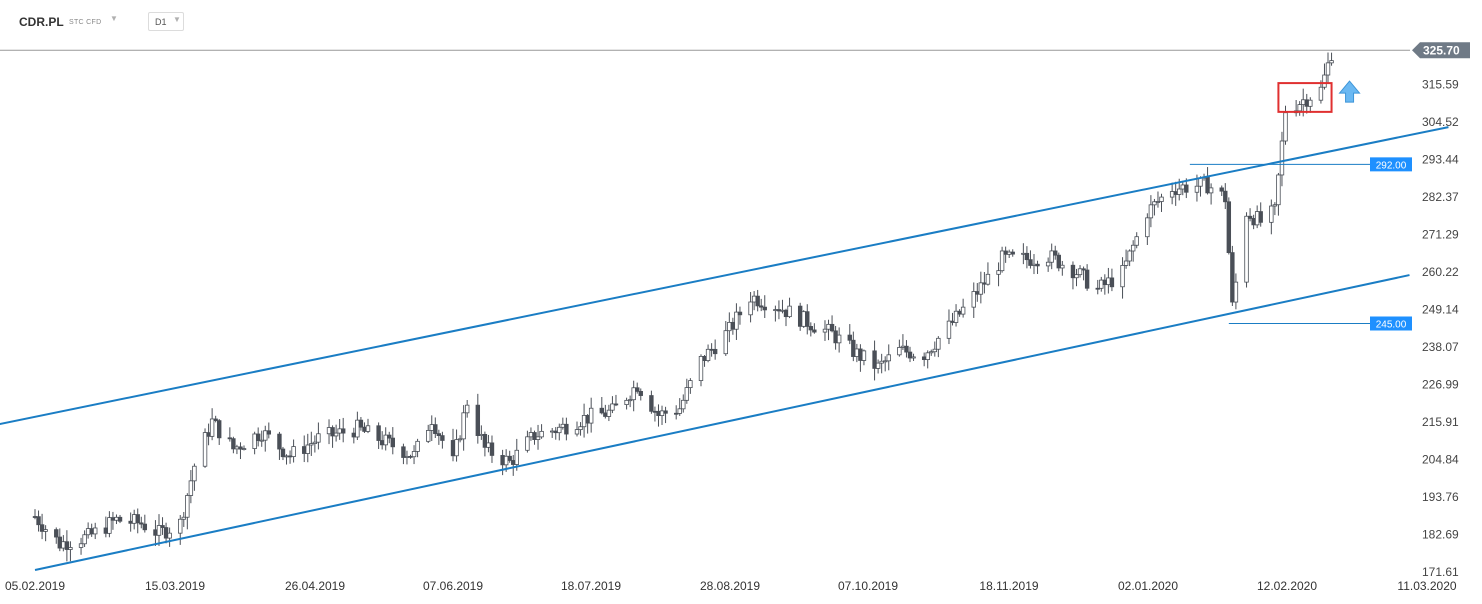 The height and width of the screenshot is (604, 1482). What do you see at coordinates (1440, 384) in the screenshot?
I see `price-tick-label: 226.99` at bounding box center [1440, 384].